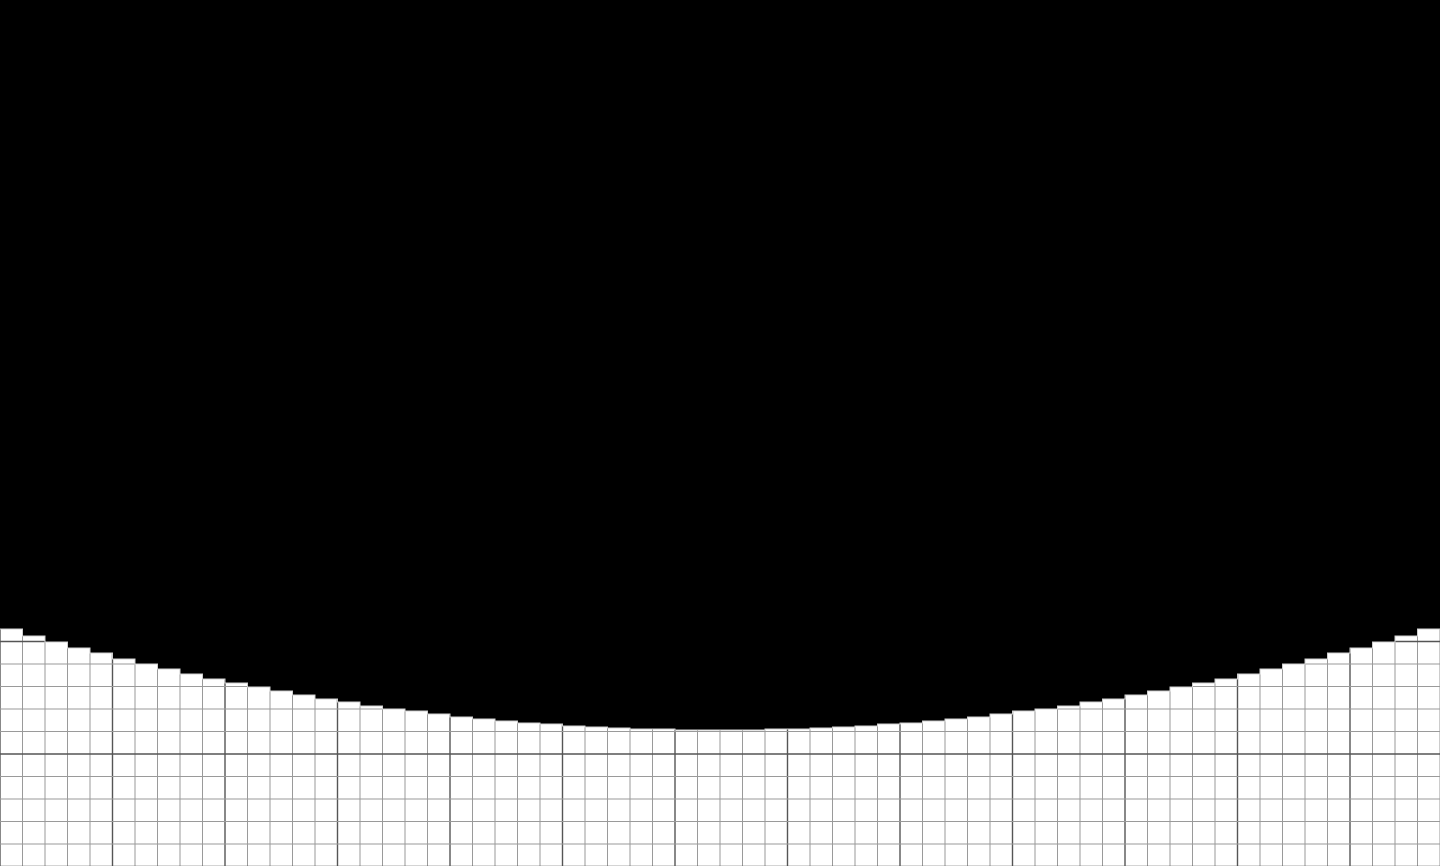  What do you see at coordinates (720, 679) in the screenshot?
I see `grid-horizon-edge` at bounding box center [720, 679].